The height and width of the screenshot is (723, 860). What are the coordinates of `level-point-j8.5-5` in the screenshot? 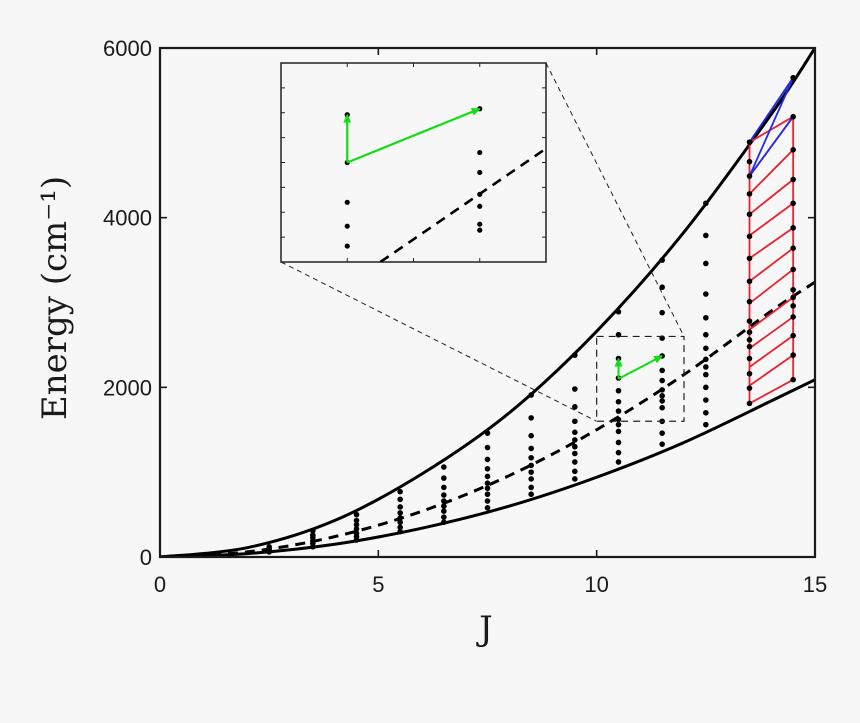 It's located at (531, 457).